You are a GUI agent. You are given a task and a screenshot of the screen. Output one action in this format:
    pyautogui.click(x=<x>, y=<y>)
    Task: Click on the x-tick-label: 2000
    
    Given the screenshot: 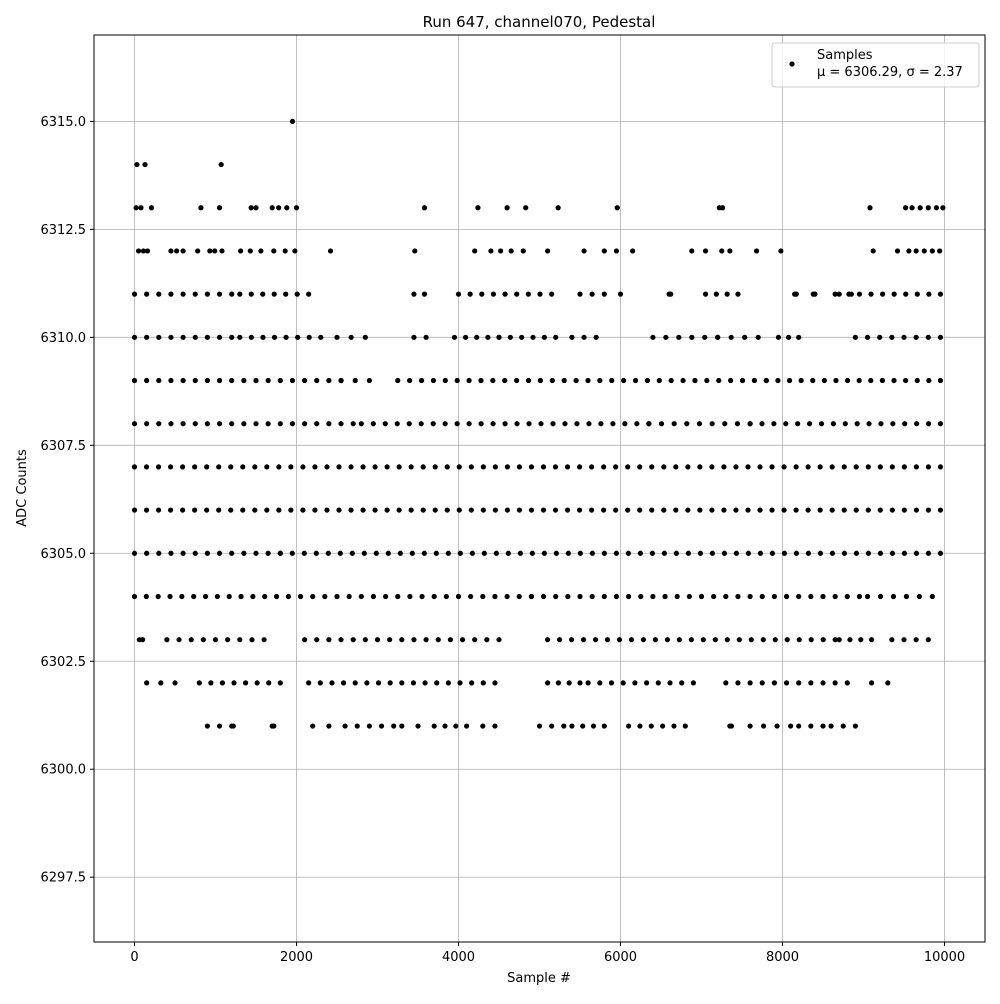 What is the action you would take?
    pyautogui.click(x=296, y=957)
    